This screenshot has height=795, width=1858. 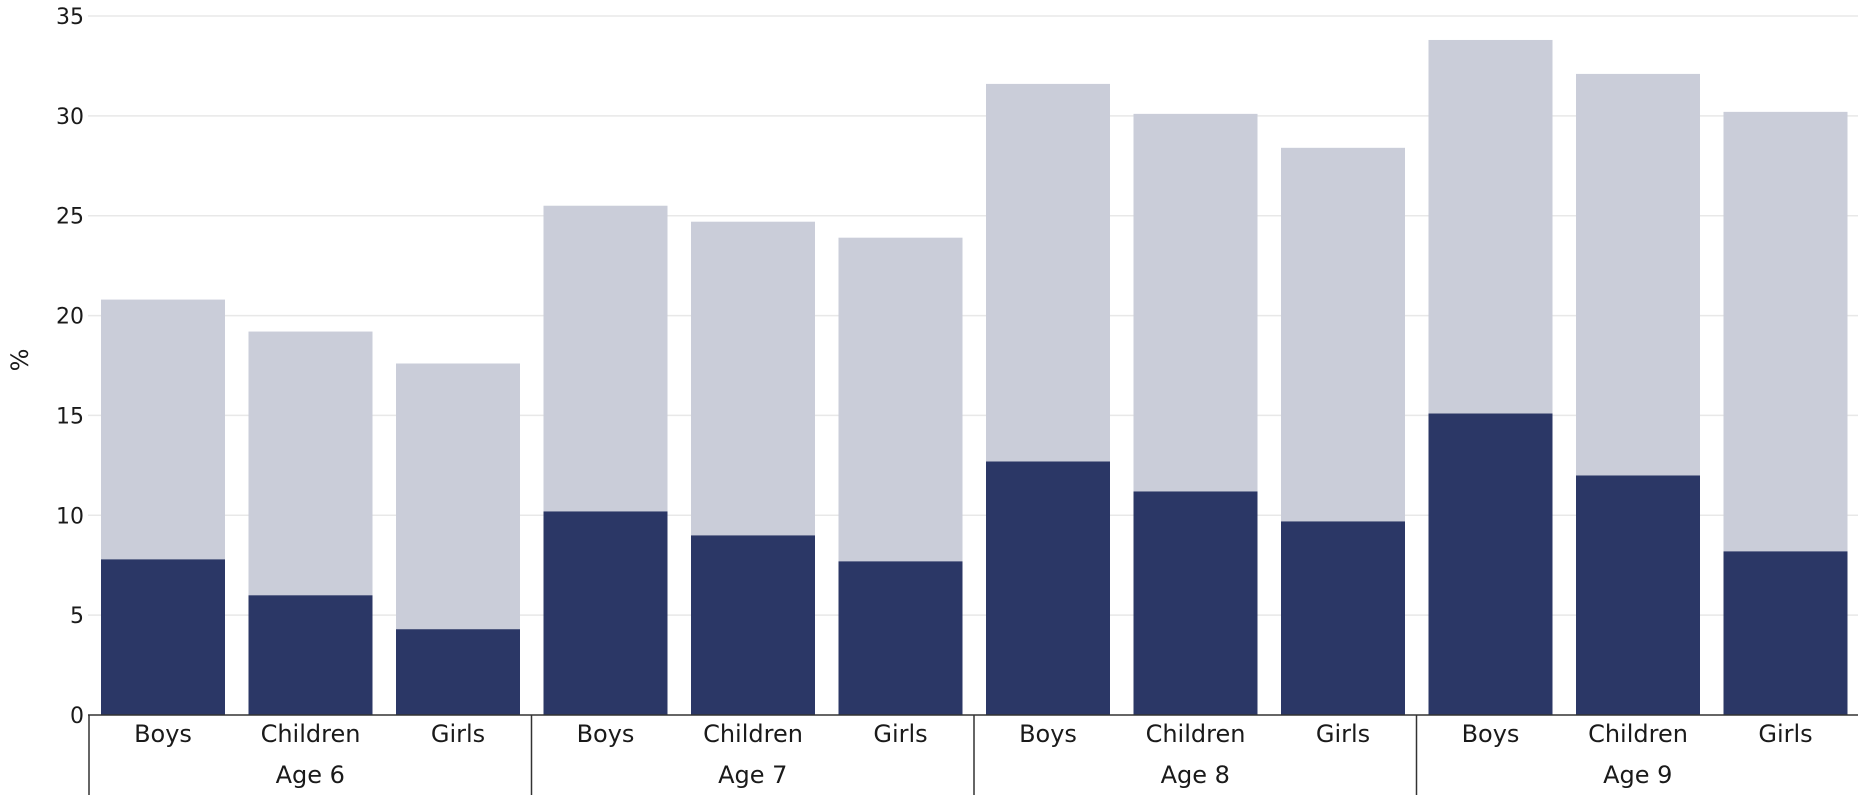 What do you see at coordinates (1637, 775) in the screenshot?
I see `x-group-label: Age 9` at bounding box center [1637, 775].